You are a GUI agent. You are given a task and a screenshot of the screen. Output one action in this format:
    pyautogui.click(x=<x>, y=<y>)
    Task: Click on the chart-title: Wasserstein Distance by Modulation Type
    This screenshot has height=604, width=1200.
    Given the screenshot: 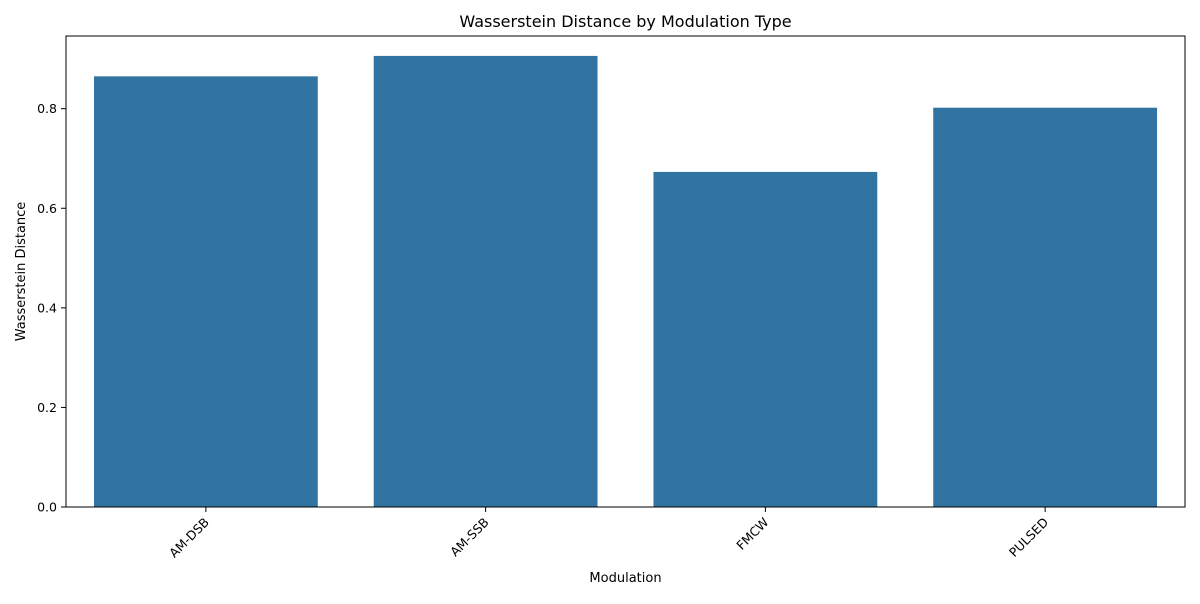 What is the action you would take?
    pyautogui.click(x=625, y=21)
    